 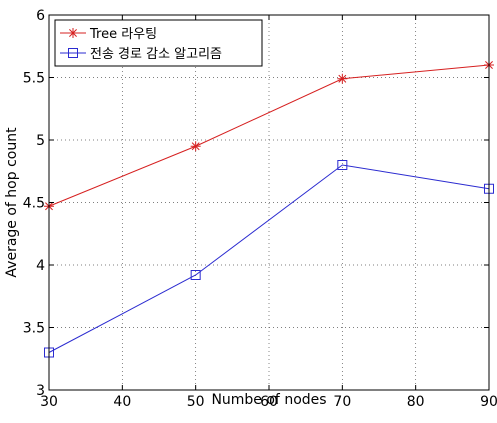 I want to click on x-tick-label: 30, so click(x=49, y=402).